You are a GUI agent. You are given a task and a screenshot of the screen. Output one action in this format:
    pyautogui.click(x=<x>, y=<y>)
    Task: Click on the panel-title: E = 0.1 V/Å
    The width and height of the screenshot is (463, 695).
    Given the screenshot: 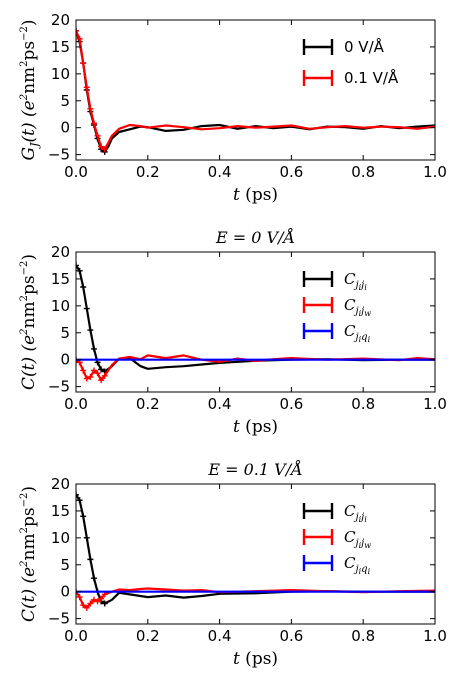 What is the action you would take?
    pyautogui.click(x=254, y=469)
    